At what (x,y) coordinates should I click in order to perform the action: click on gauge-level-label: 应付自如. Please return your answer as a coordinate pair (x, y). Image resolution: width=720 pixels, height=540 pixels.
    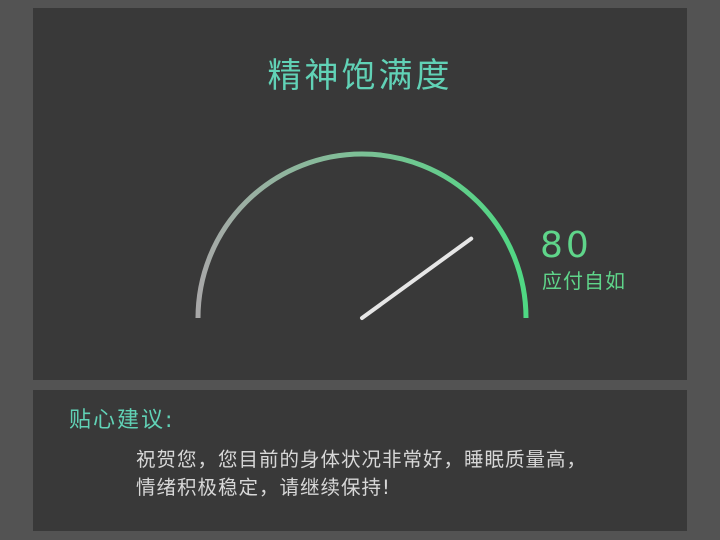
    Looking at the image, I should click on (584, 281).